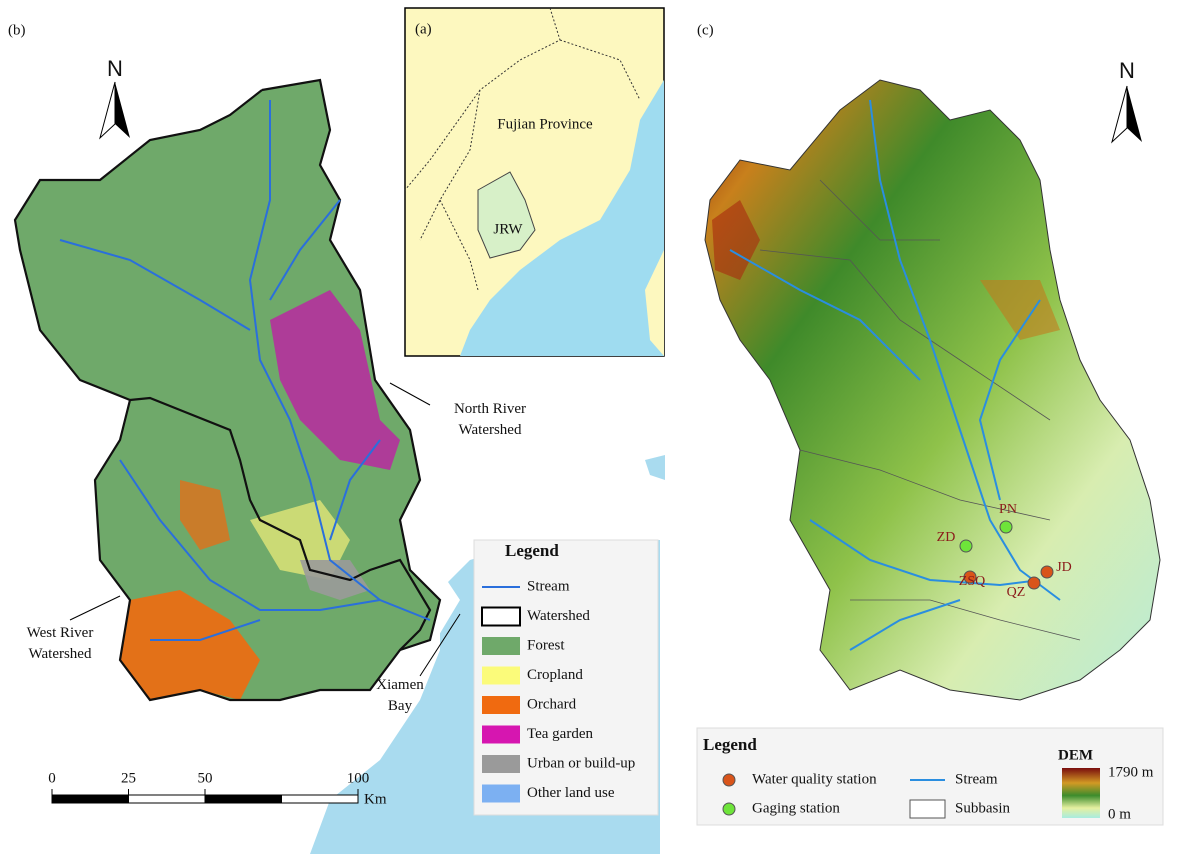  What do you see at coordinates (490, 419) in the screenshot?
I see `annotation: North River Watershed` at bounding box center [490, 419].